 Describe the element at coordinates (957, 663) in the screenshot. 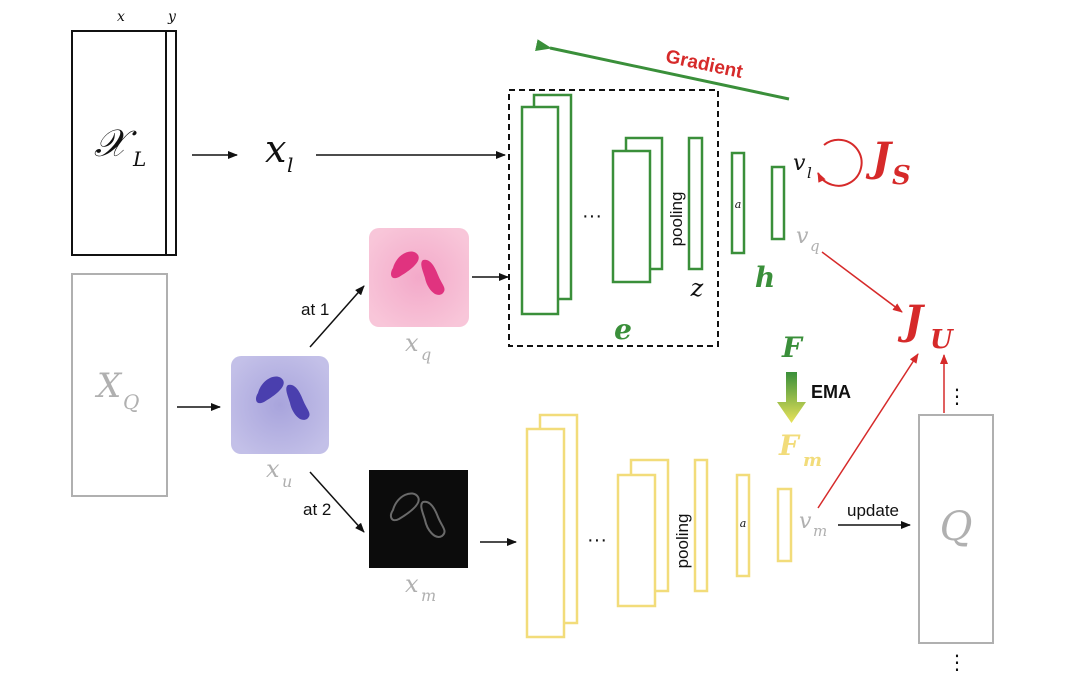

I see `queue-dots-bottom: ⋮` at that location.